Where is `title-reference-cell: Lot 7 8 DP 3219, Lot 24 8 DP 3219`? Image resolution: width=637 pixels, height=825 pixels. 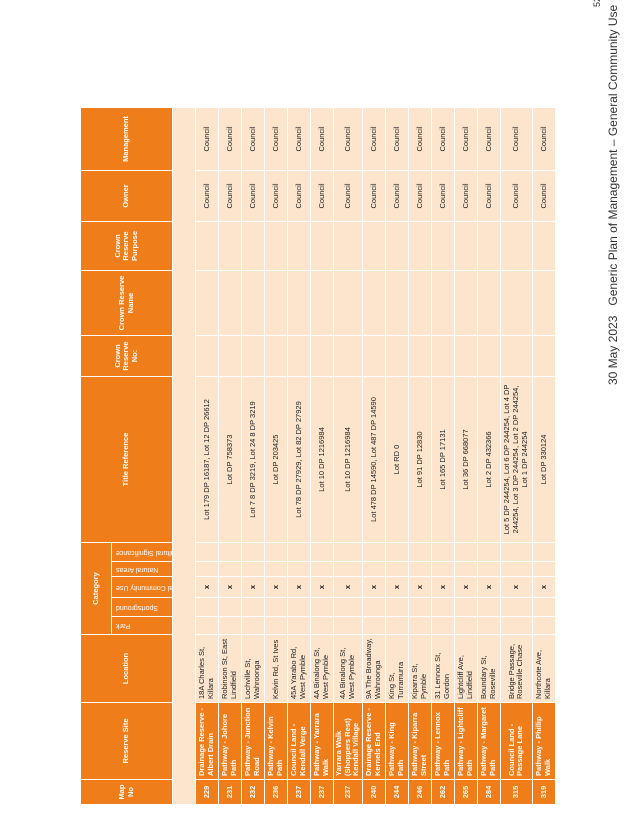
title-reference-cell: Lot 7 8 DP 3219, Lot 24 8 DP 3219 is located at coordinates (253, 459).